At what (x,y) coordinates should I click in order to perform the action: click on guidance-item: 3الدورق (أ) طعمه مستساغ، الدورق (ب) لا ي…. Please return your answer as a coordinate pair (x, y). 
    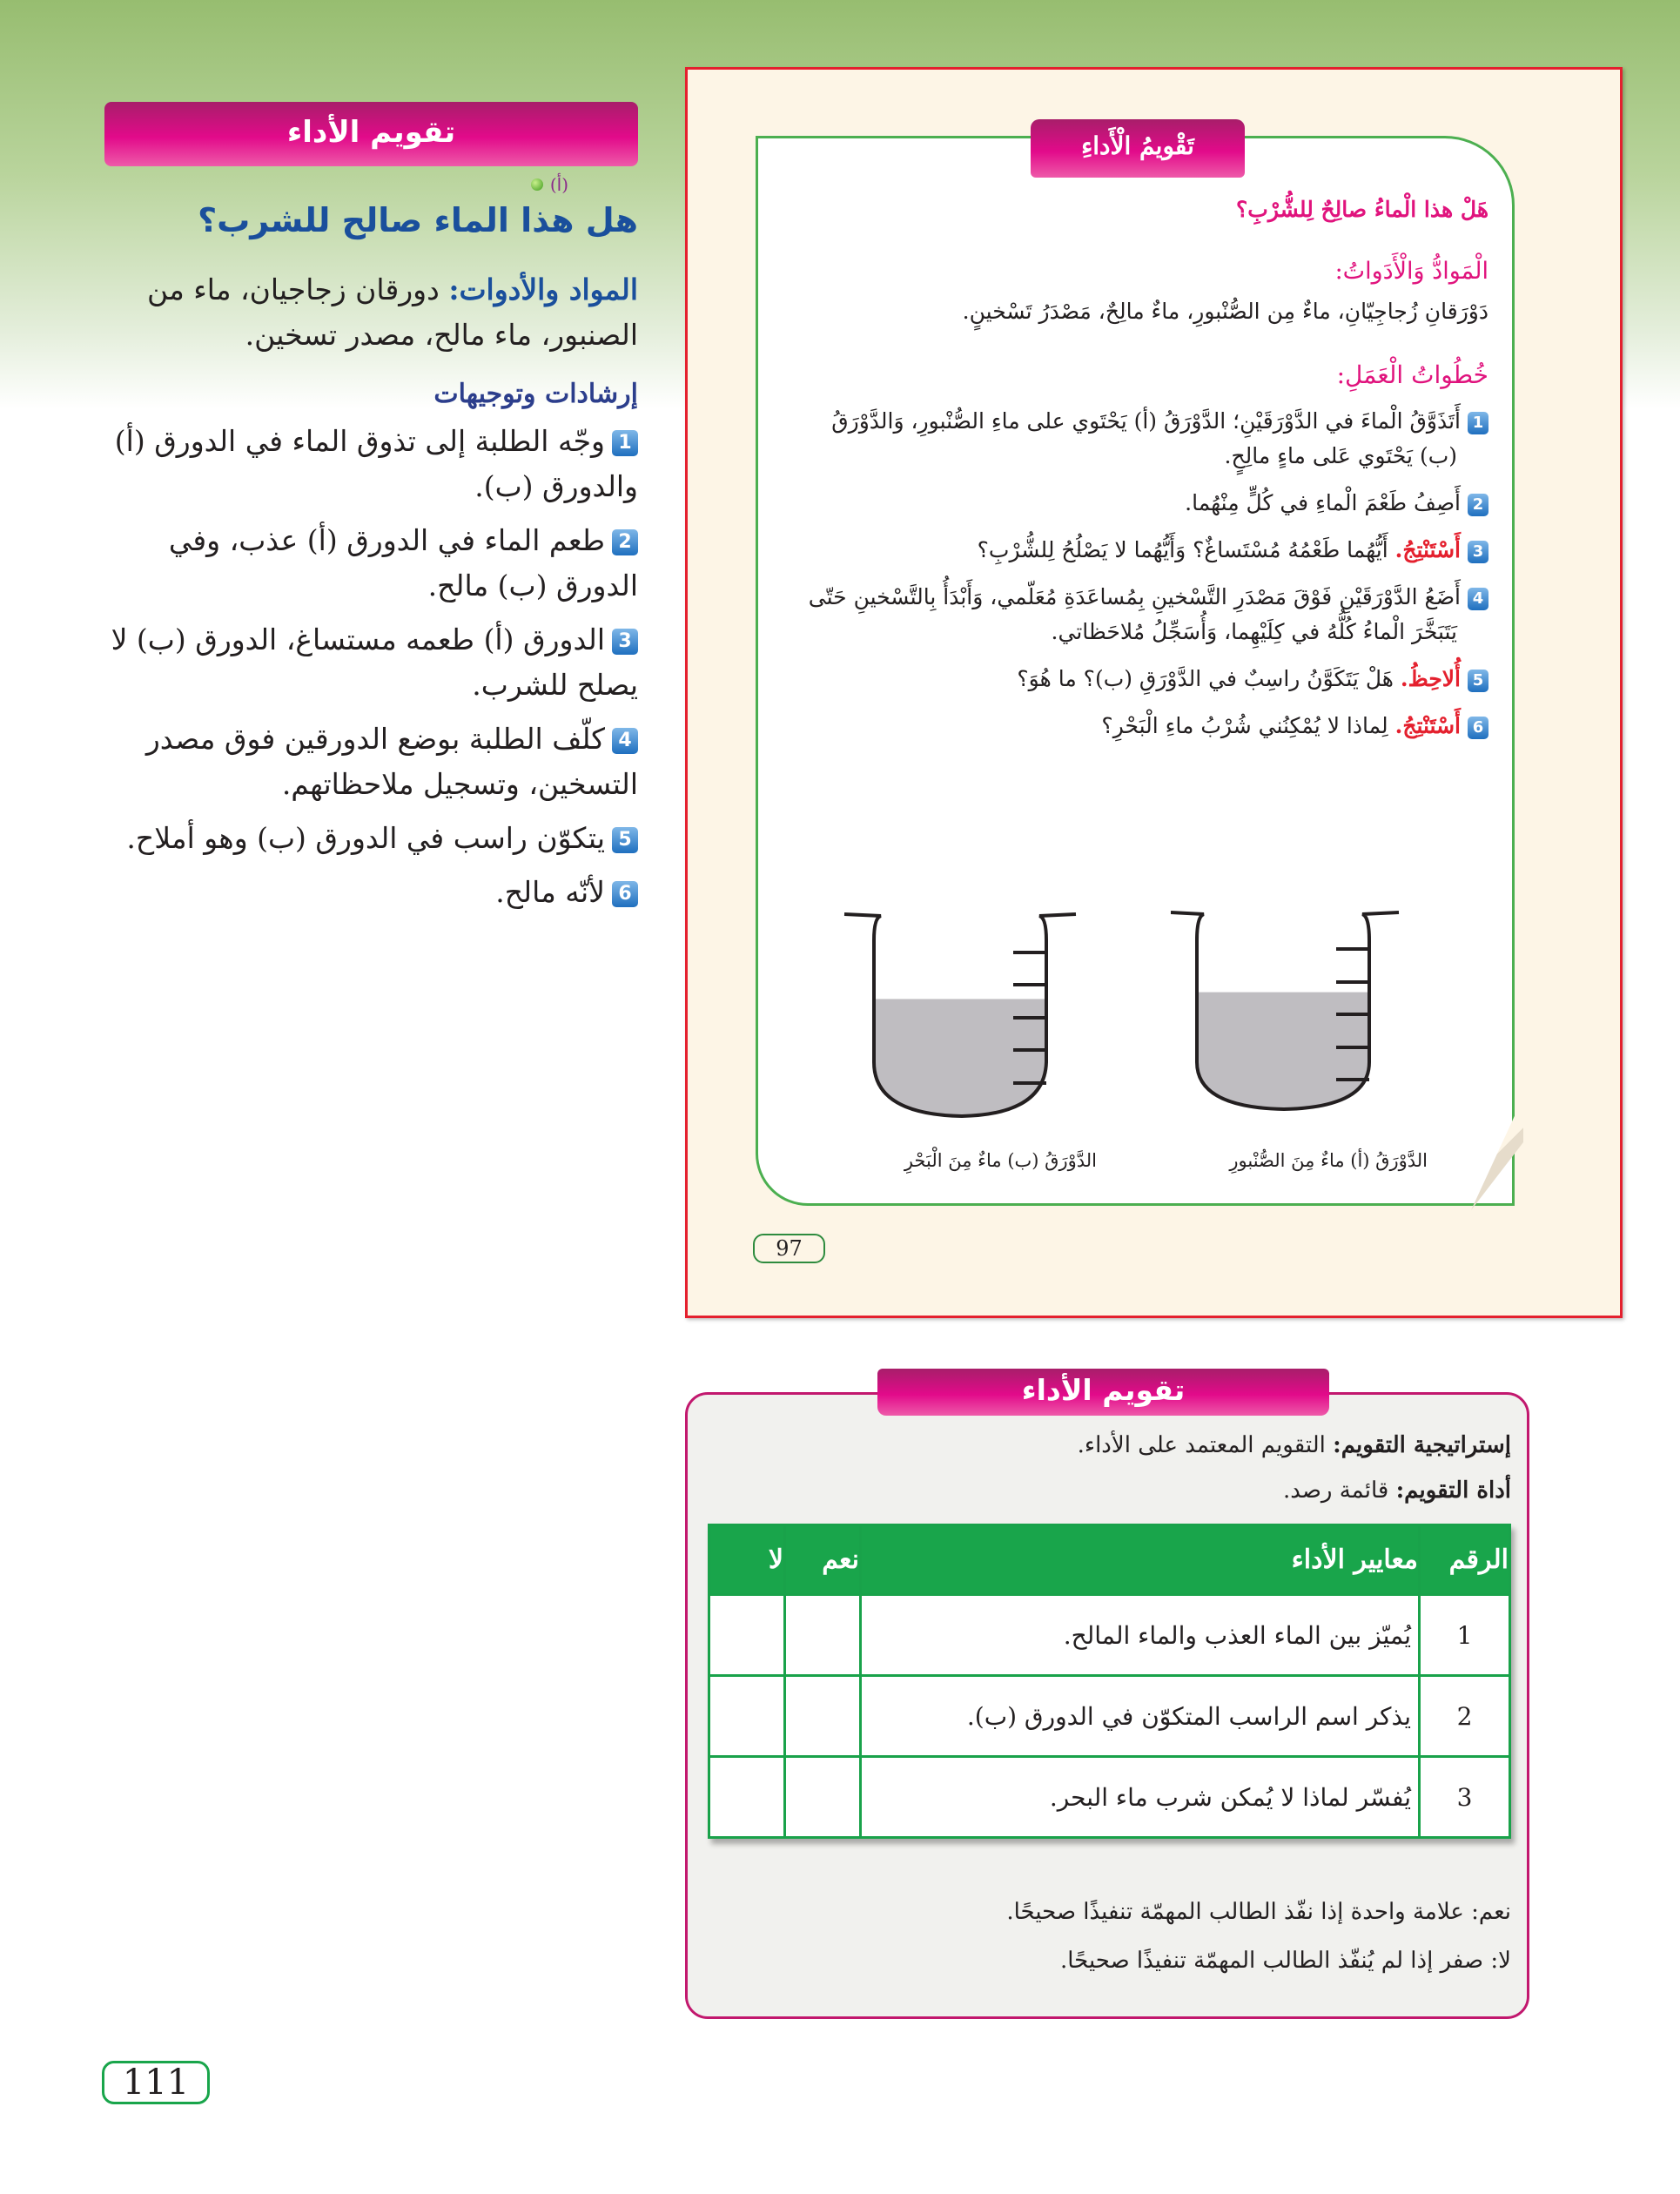
    Looking at the image, I should click on (371, 663).